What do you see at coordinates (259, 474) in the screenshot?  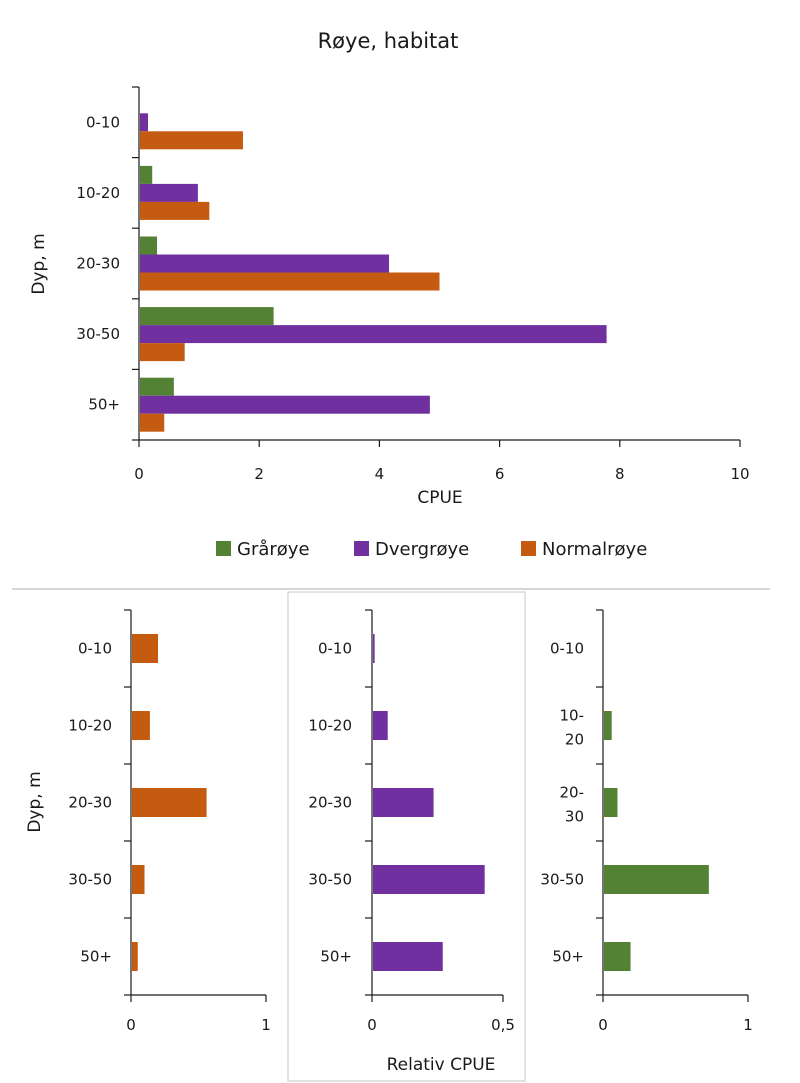 I see `panel1-x-tick-label-2: 2` at bounding box center [259, 474].